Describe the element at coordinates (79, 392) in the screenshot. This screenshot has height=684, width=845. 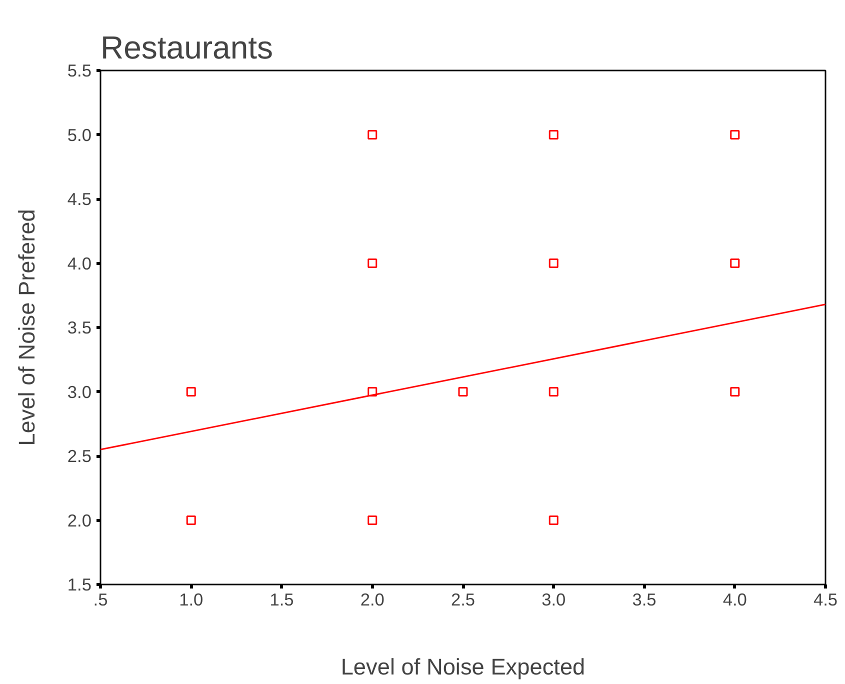
I see `y-tick-label: 3.0` at that location.